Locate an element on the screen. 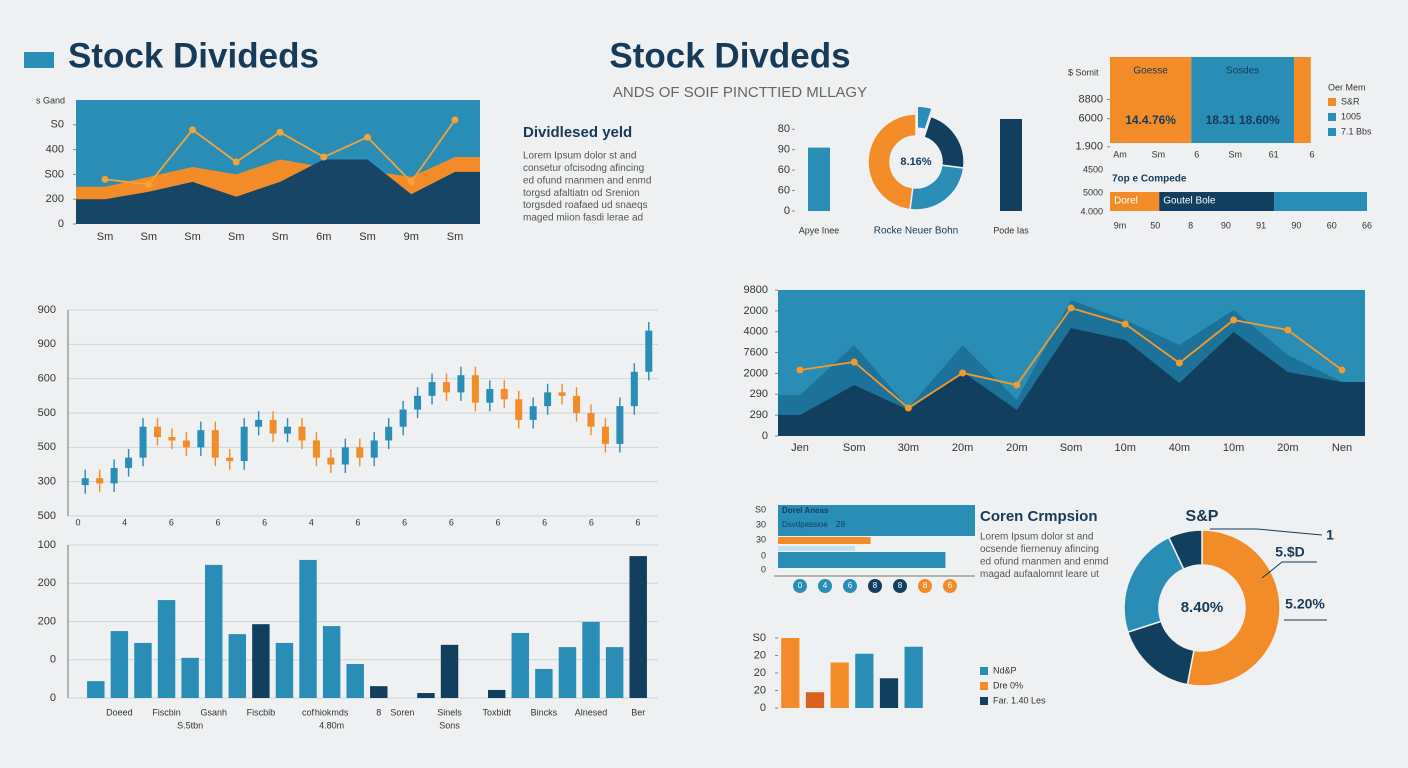 This screenshot has height=768, width=1408. y-tick-label: 100 is located at coordinates (47, 545).